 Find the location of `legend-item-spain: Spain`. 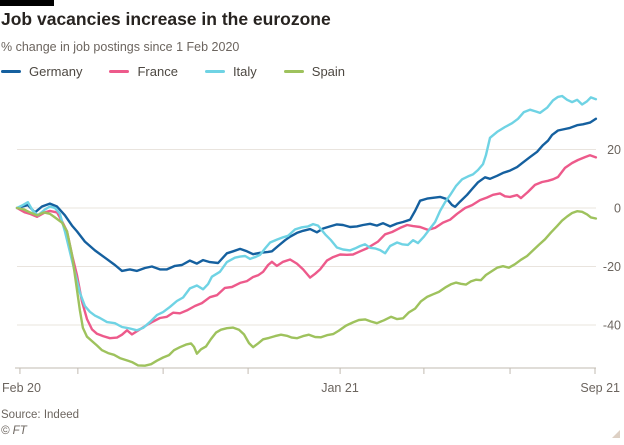

legend-item-spain: Spain is located at coordinates (314, 71).